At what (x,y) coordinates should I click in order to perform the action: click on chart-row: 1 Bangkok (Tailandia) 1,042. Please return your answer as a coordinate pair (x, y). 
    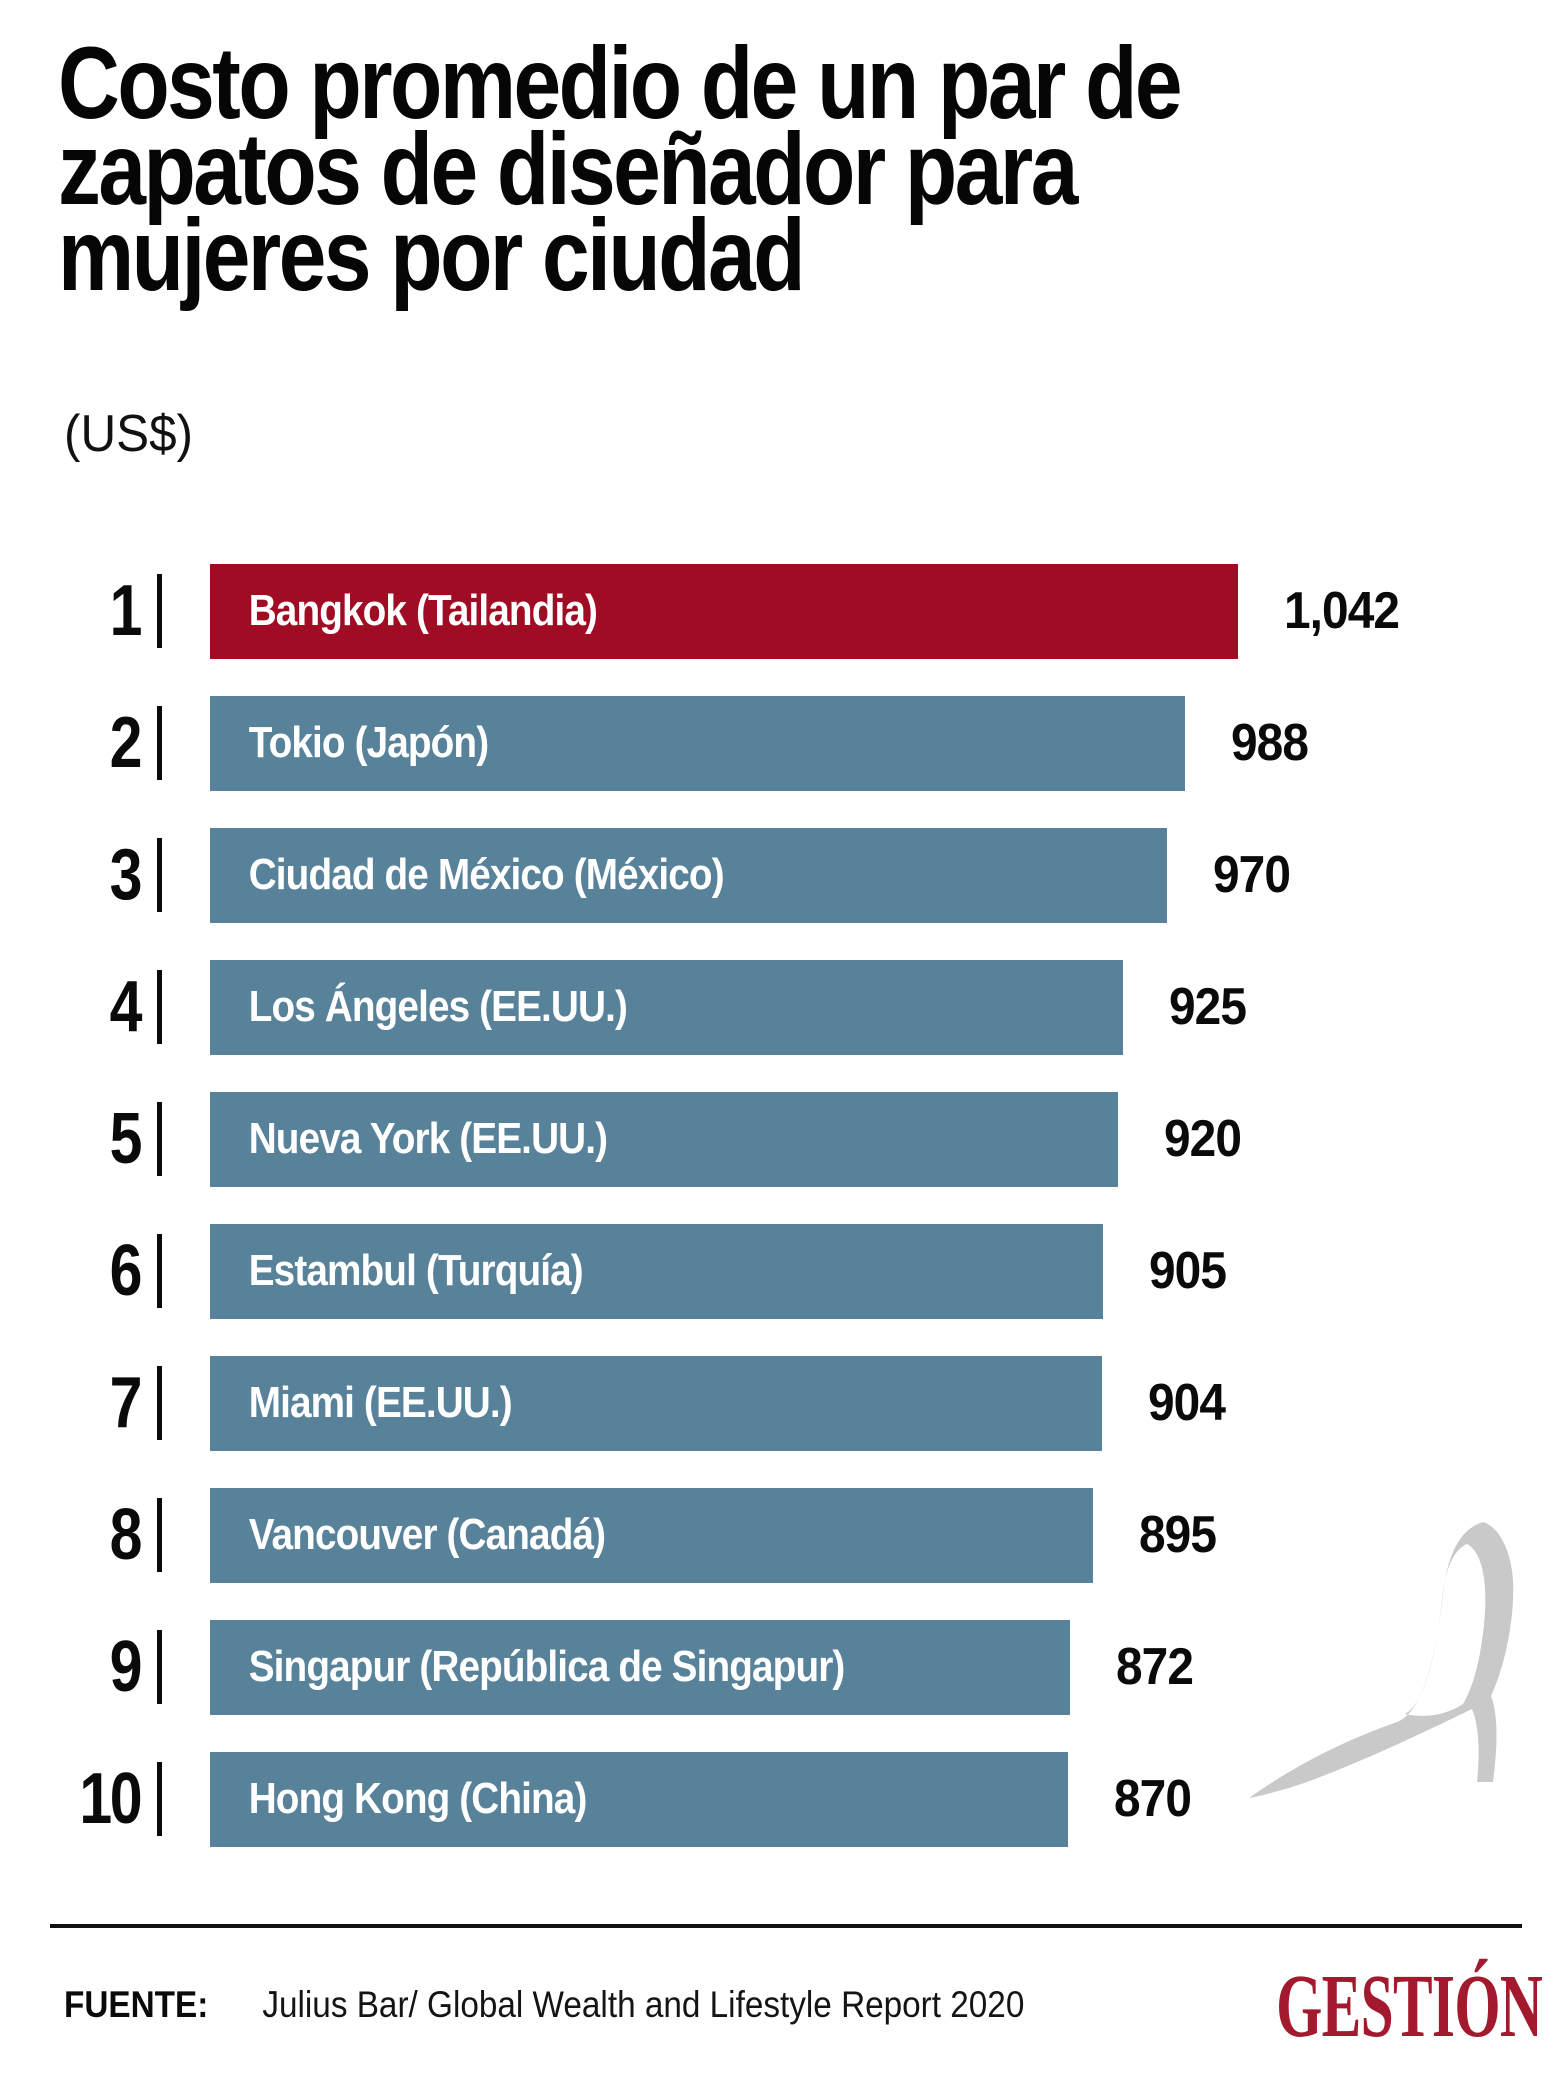
    Looking at the image, I should click on (782, 611).